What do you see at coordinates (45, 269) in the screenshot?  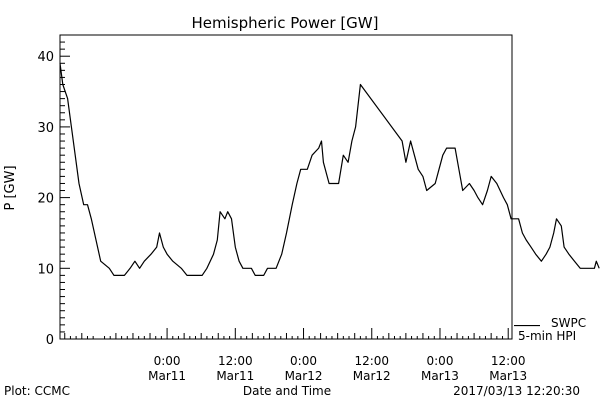 I see `y-tick-label: 10` at bounding box center [45, 269].